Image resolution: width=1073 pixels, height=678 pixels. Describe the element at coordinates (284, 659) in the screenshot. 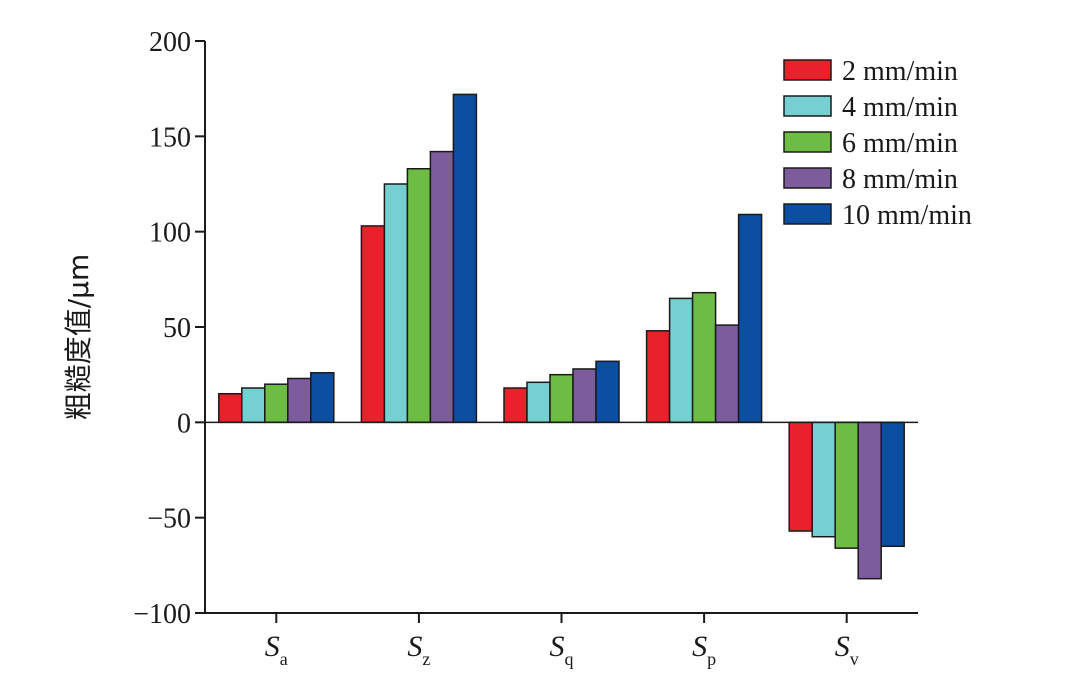

I see `x-tick-label-sub: a` at that location.